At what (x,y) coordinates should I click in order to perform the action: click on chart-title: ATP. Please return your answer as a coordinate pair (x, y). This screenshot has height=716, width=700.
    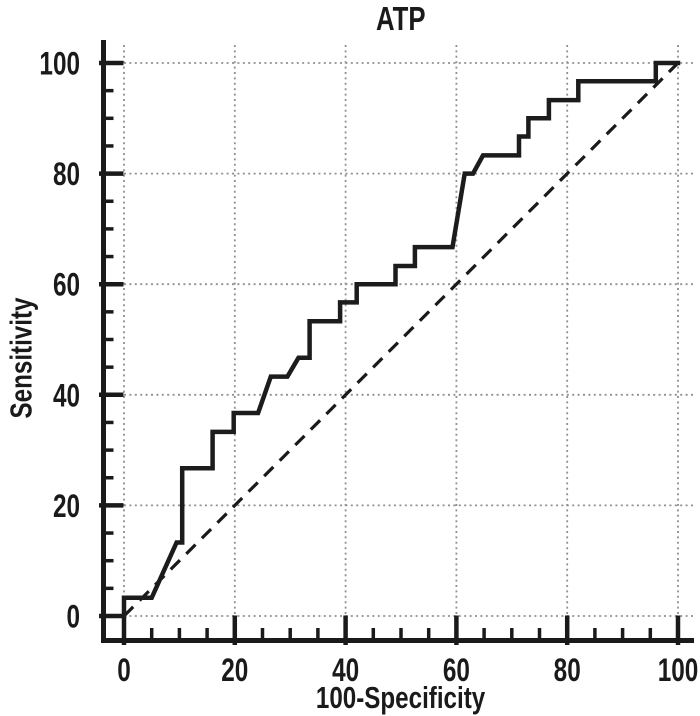
    Looking at the image, I should click on (401, 18).